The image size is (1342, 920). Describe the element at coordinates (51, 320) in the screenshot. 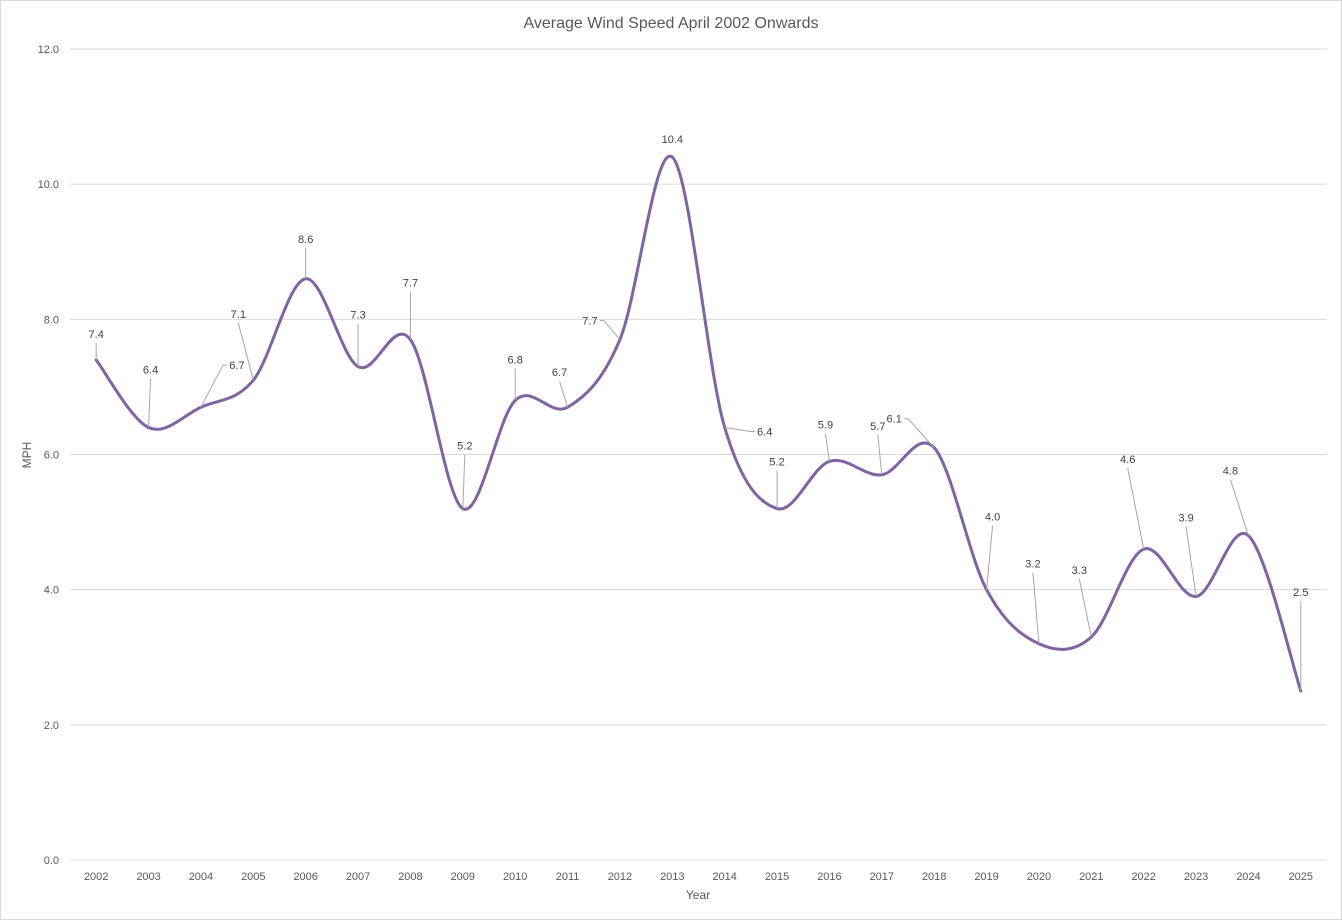

I see `y-tick-label: 8.0` at that location.